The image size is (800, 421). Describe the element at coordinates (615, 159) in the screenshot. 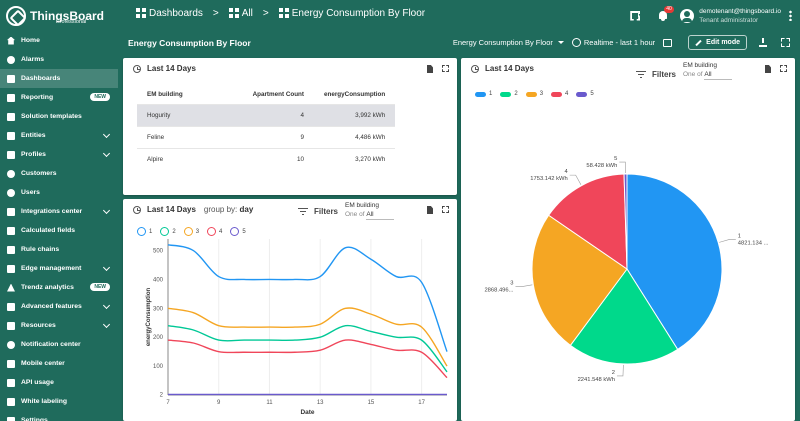

I see `pie-slice-name: 5` at that location.